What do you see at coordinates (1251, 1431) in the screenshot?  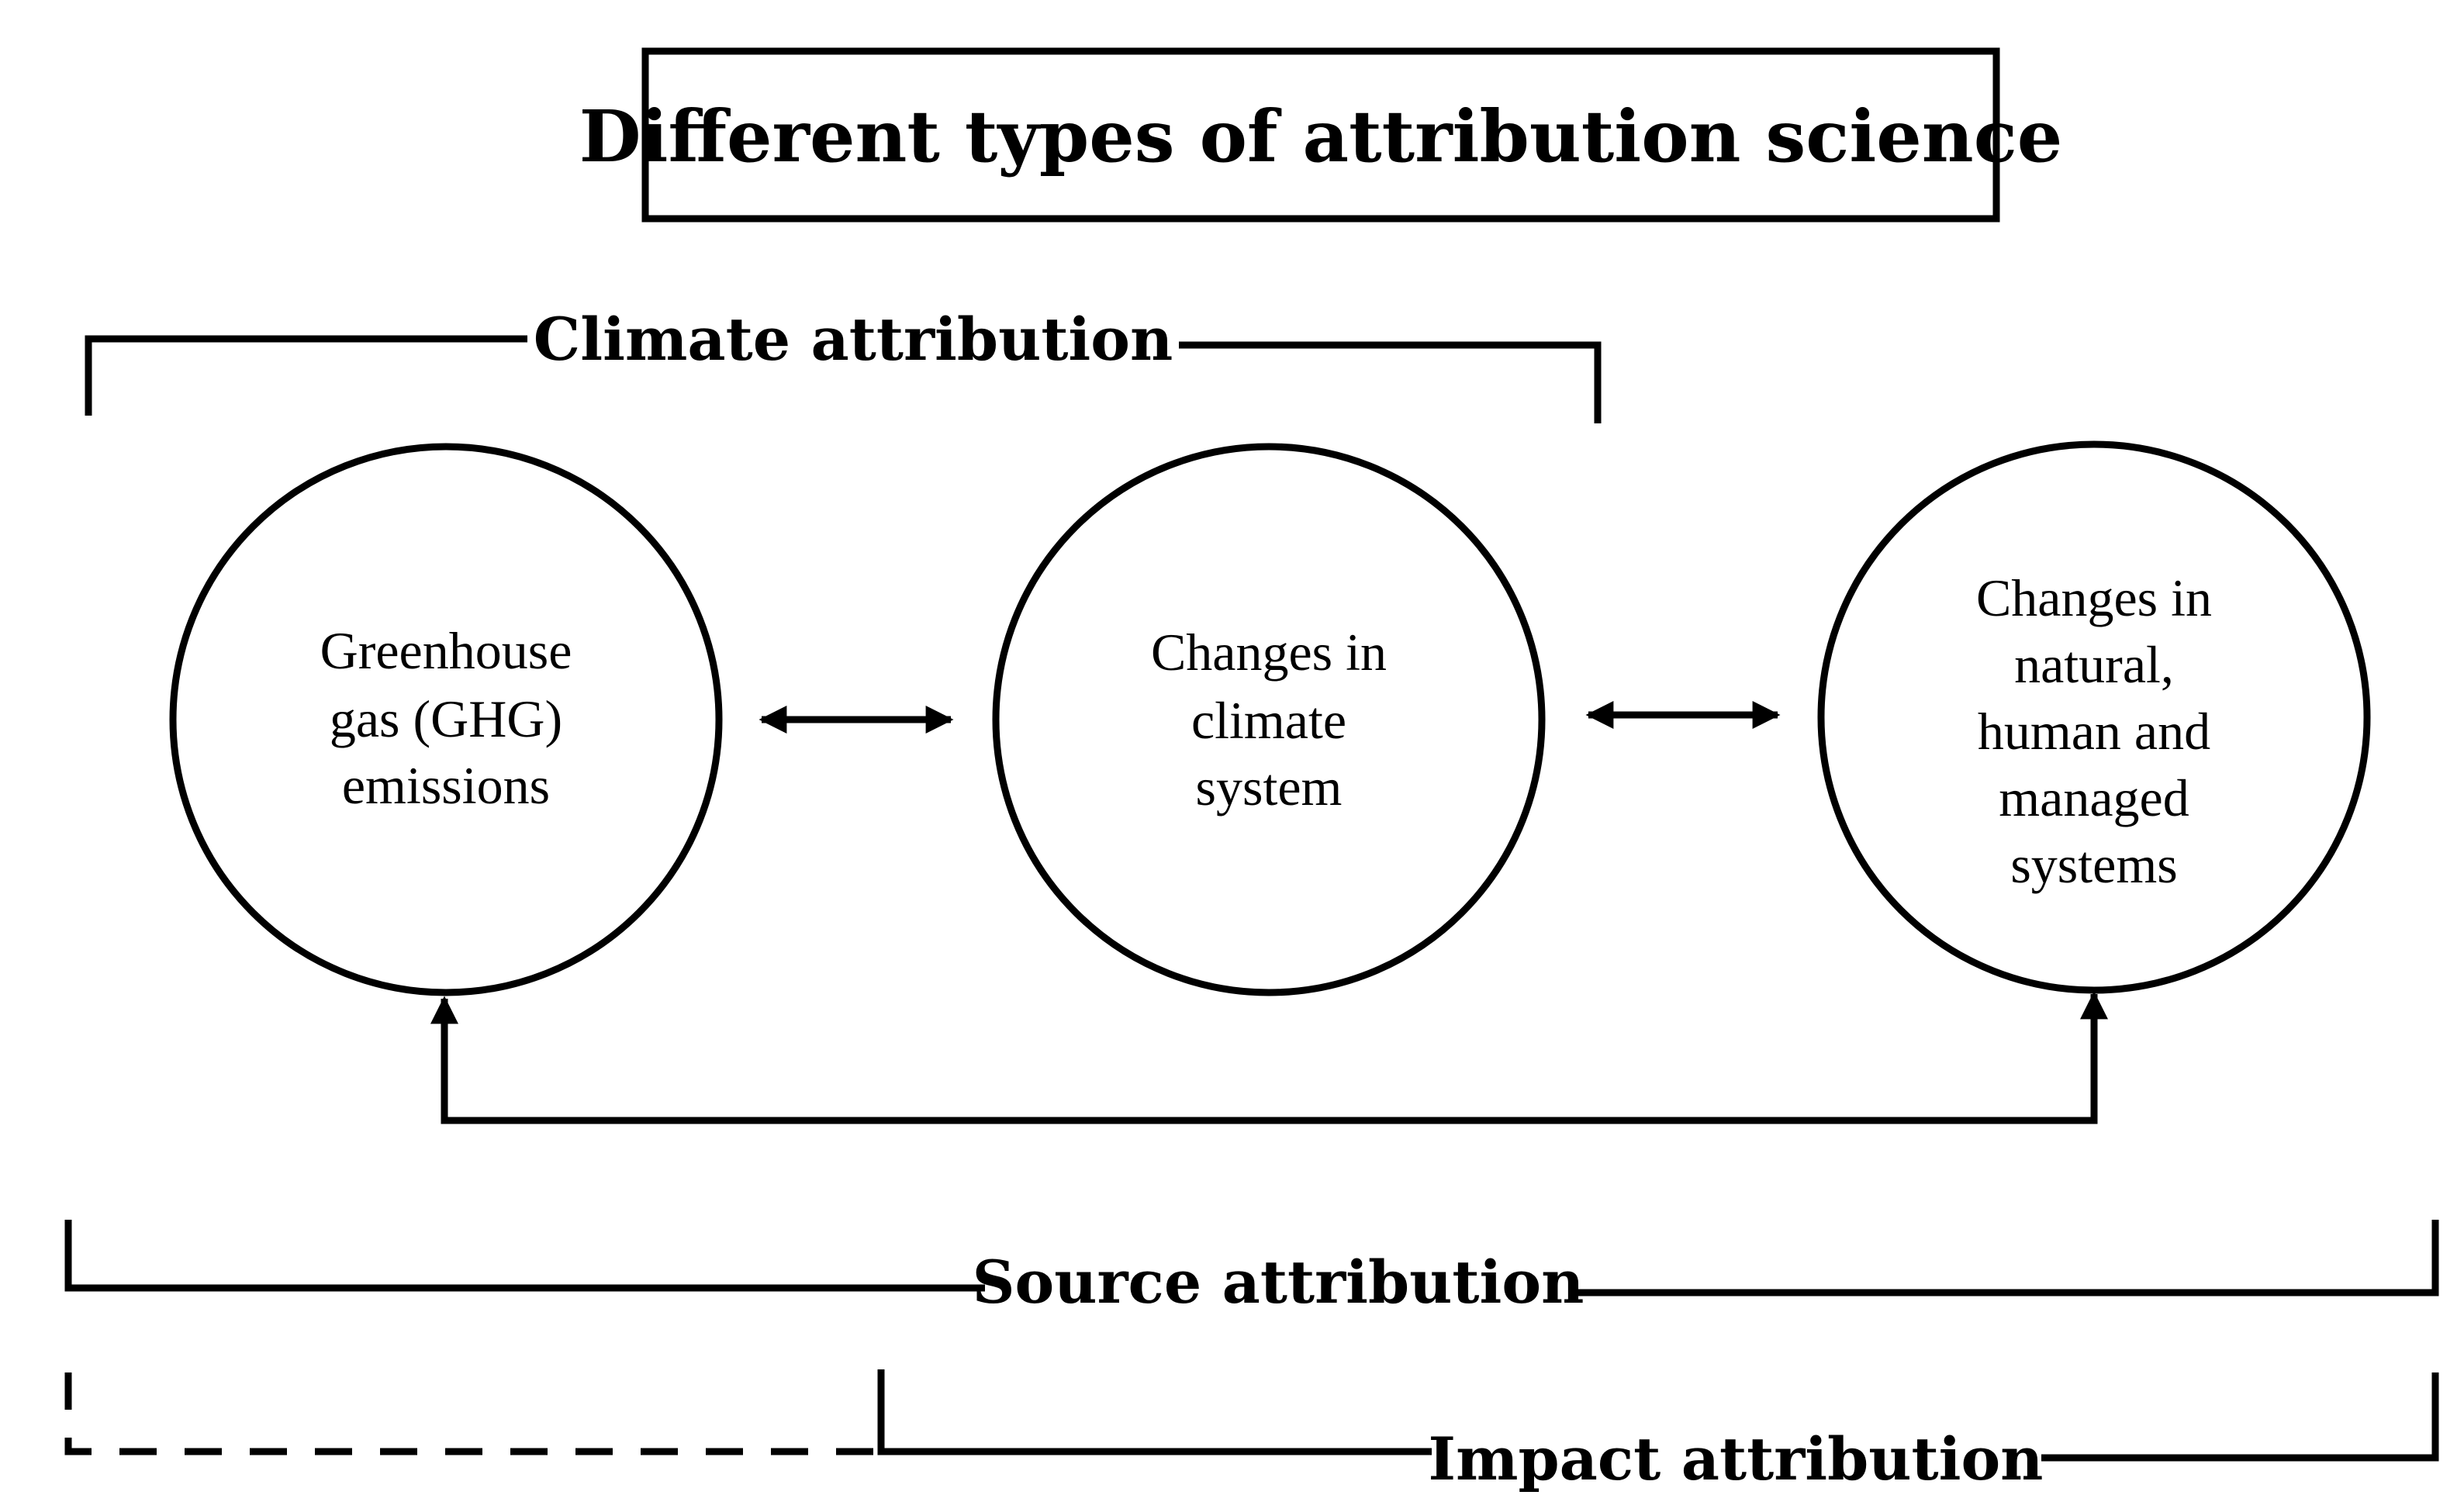 I see `impact-attribution-bracket: Impact attribution` at bounding box center [1251, 1431].